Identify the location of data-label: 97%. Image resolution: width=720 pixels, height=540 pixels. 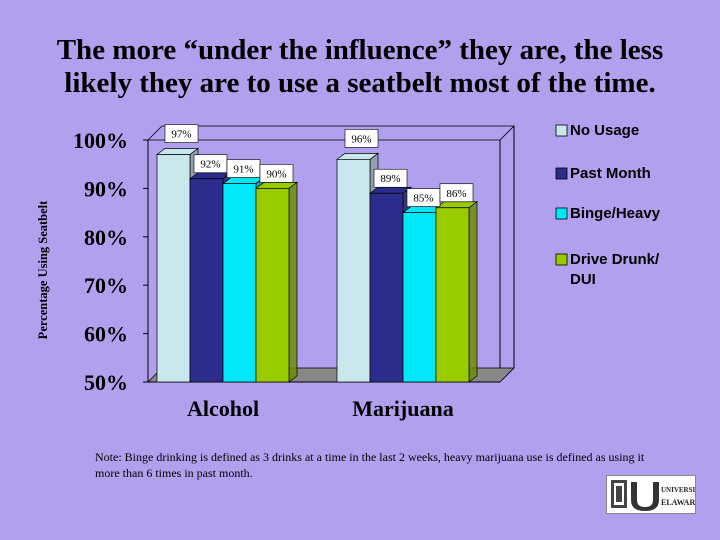
(181, 133).